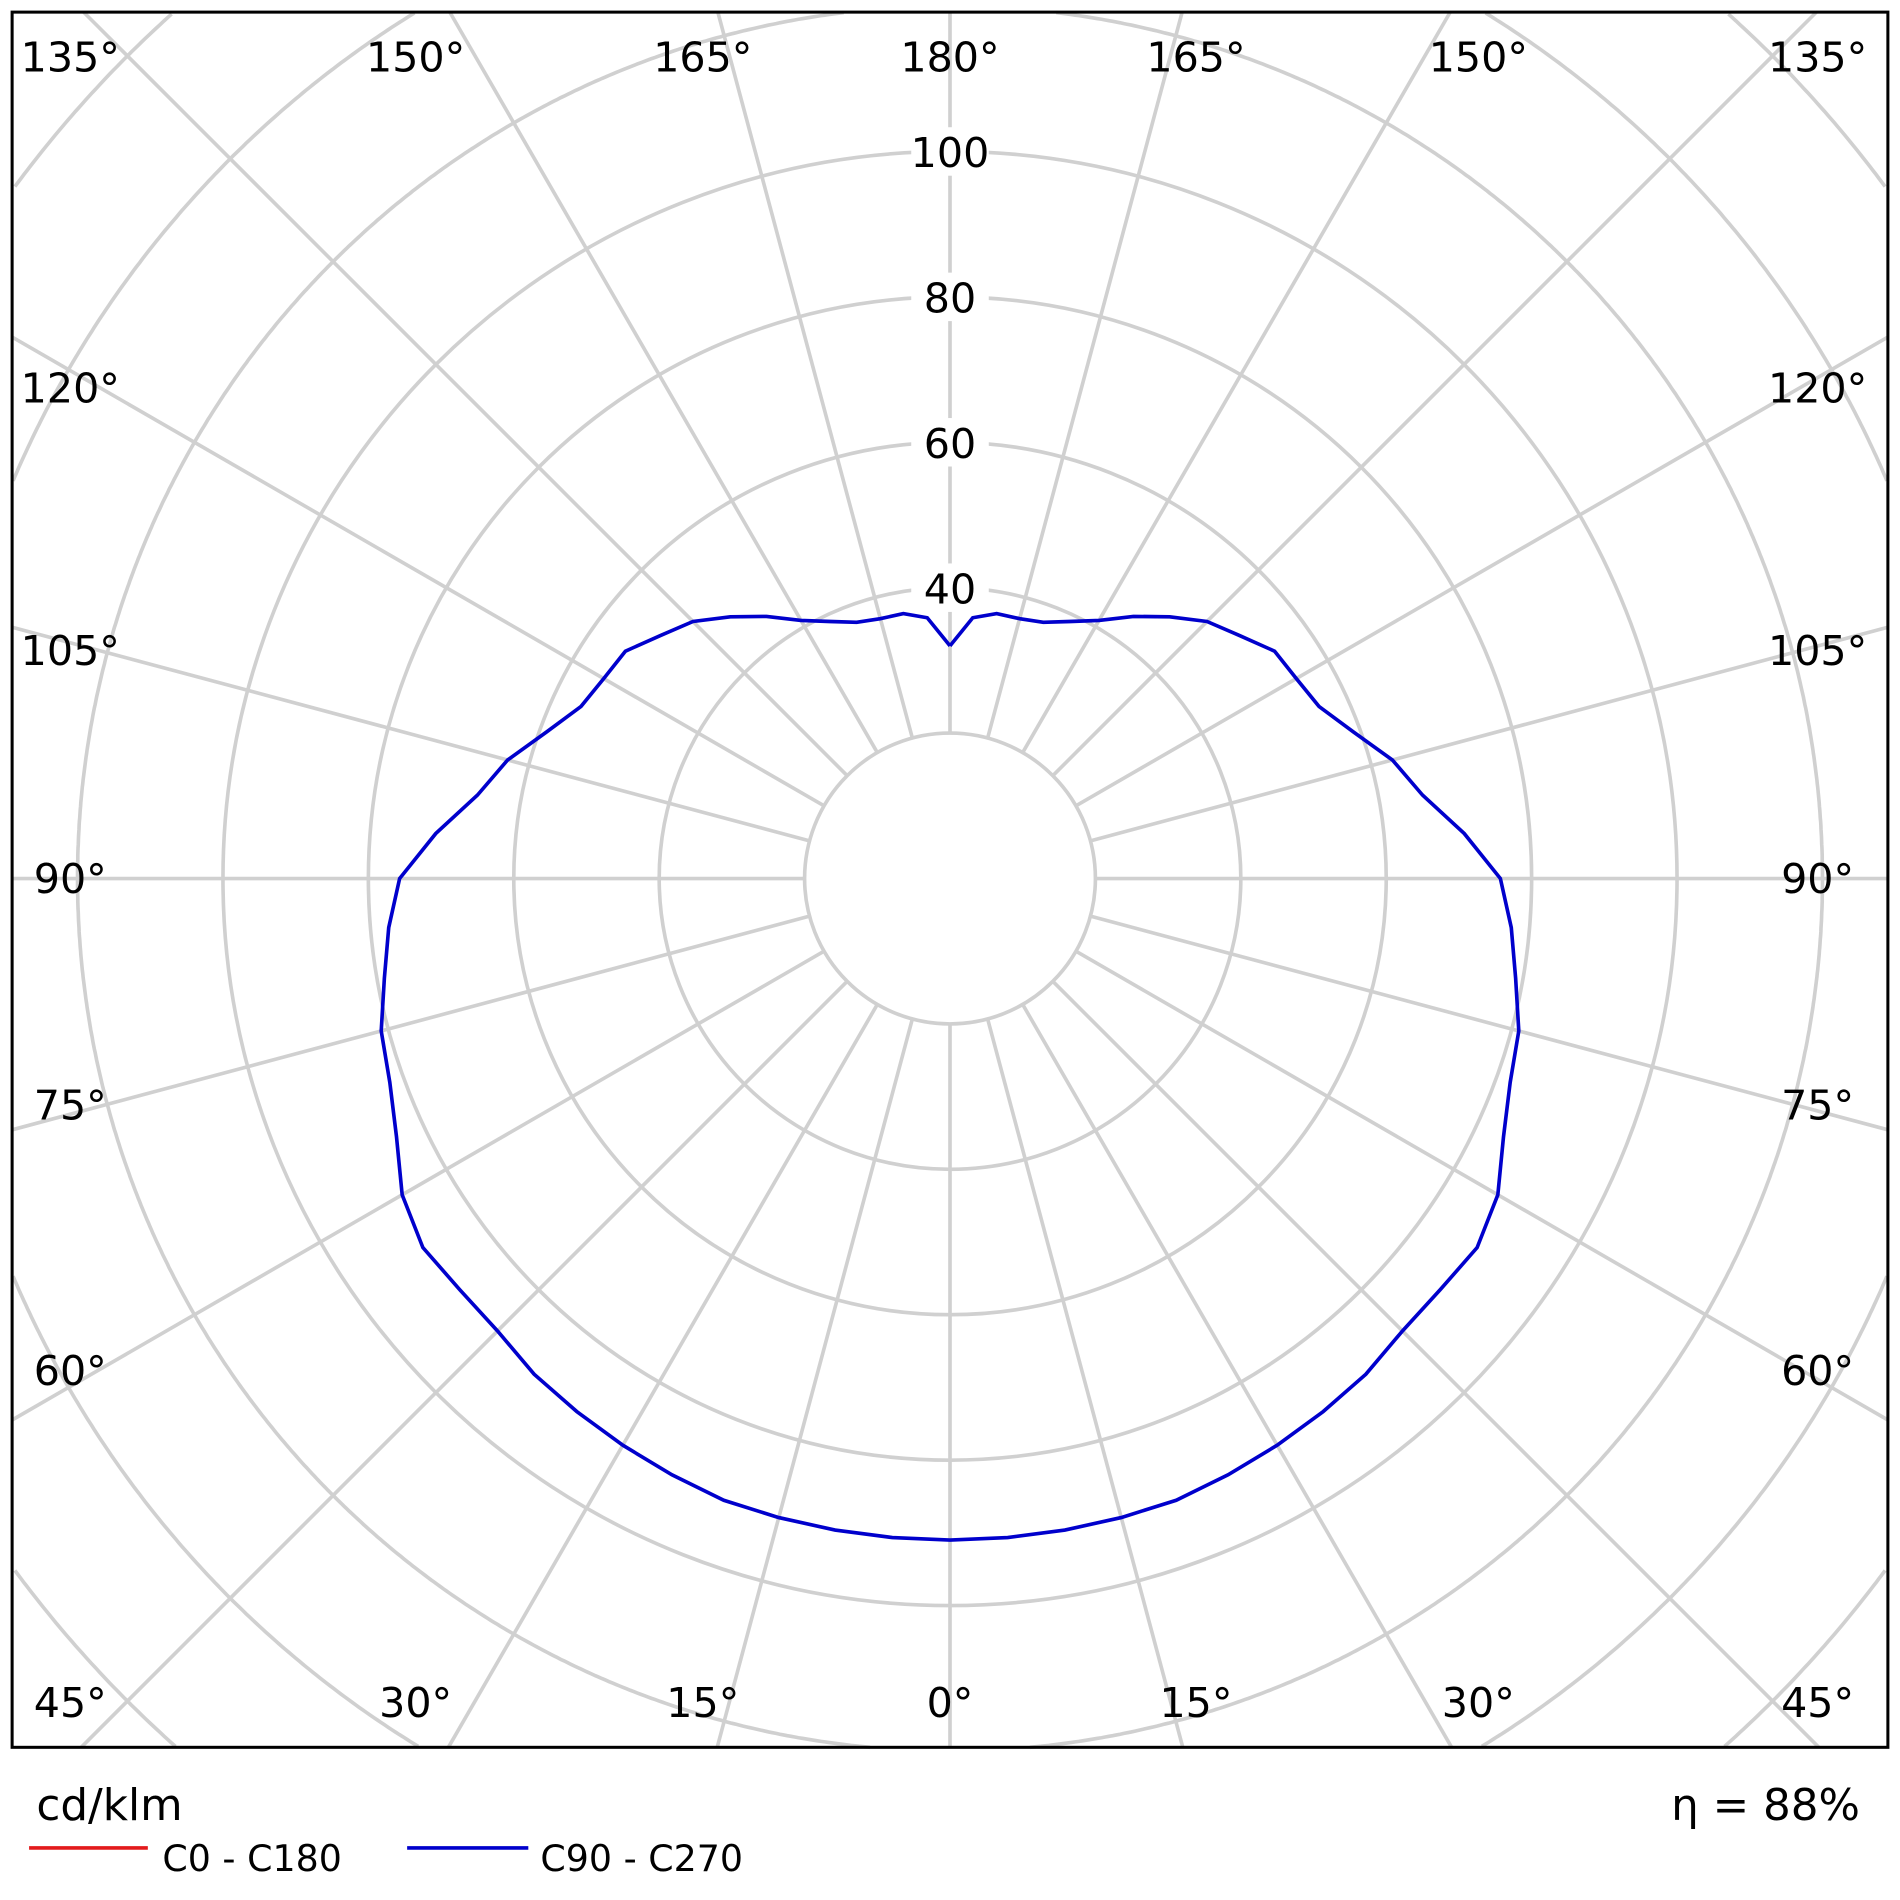 The height and width of the screenshot is (1900, 1900). Describe the element at coordinates (949, 57) in the screenshot. I see `angle-label-top: 180°` at that location.